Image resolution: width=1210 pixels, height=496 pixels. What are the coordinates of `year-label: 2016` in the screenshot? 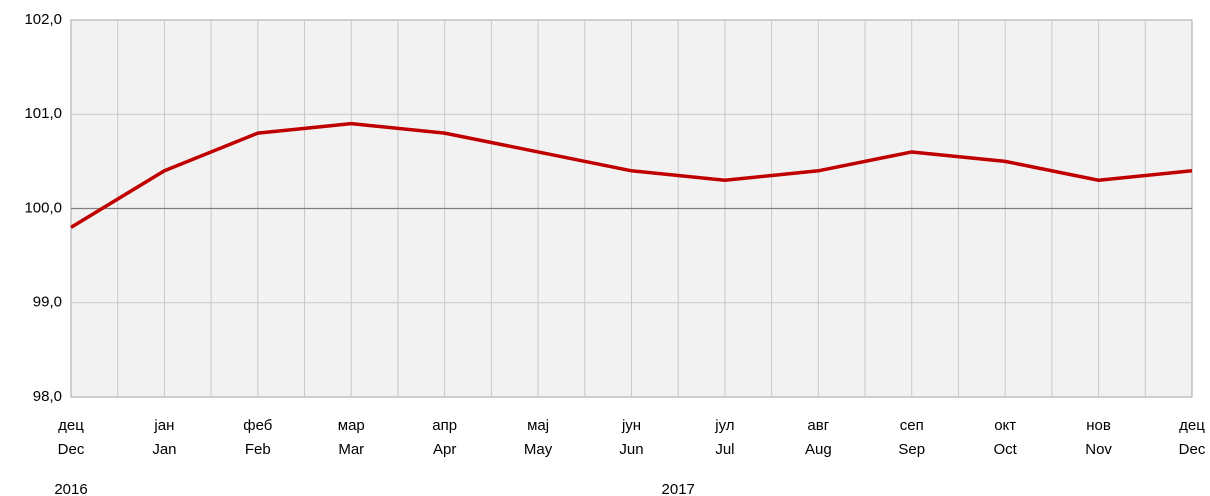 It's located at (70, 488).